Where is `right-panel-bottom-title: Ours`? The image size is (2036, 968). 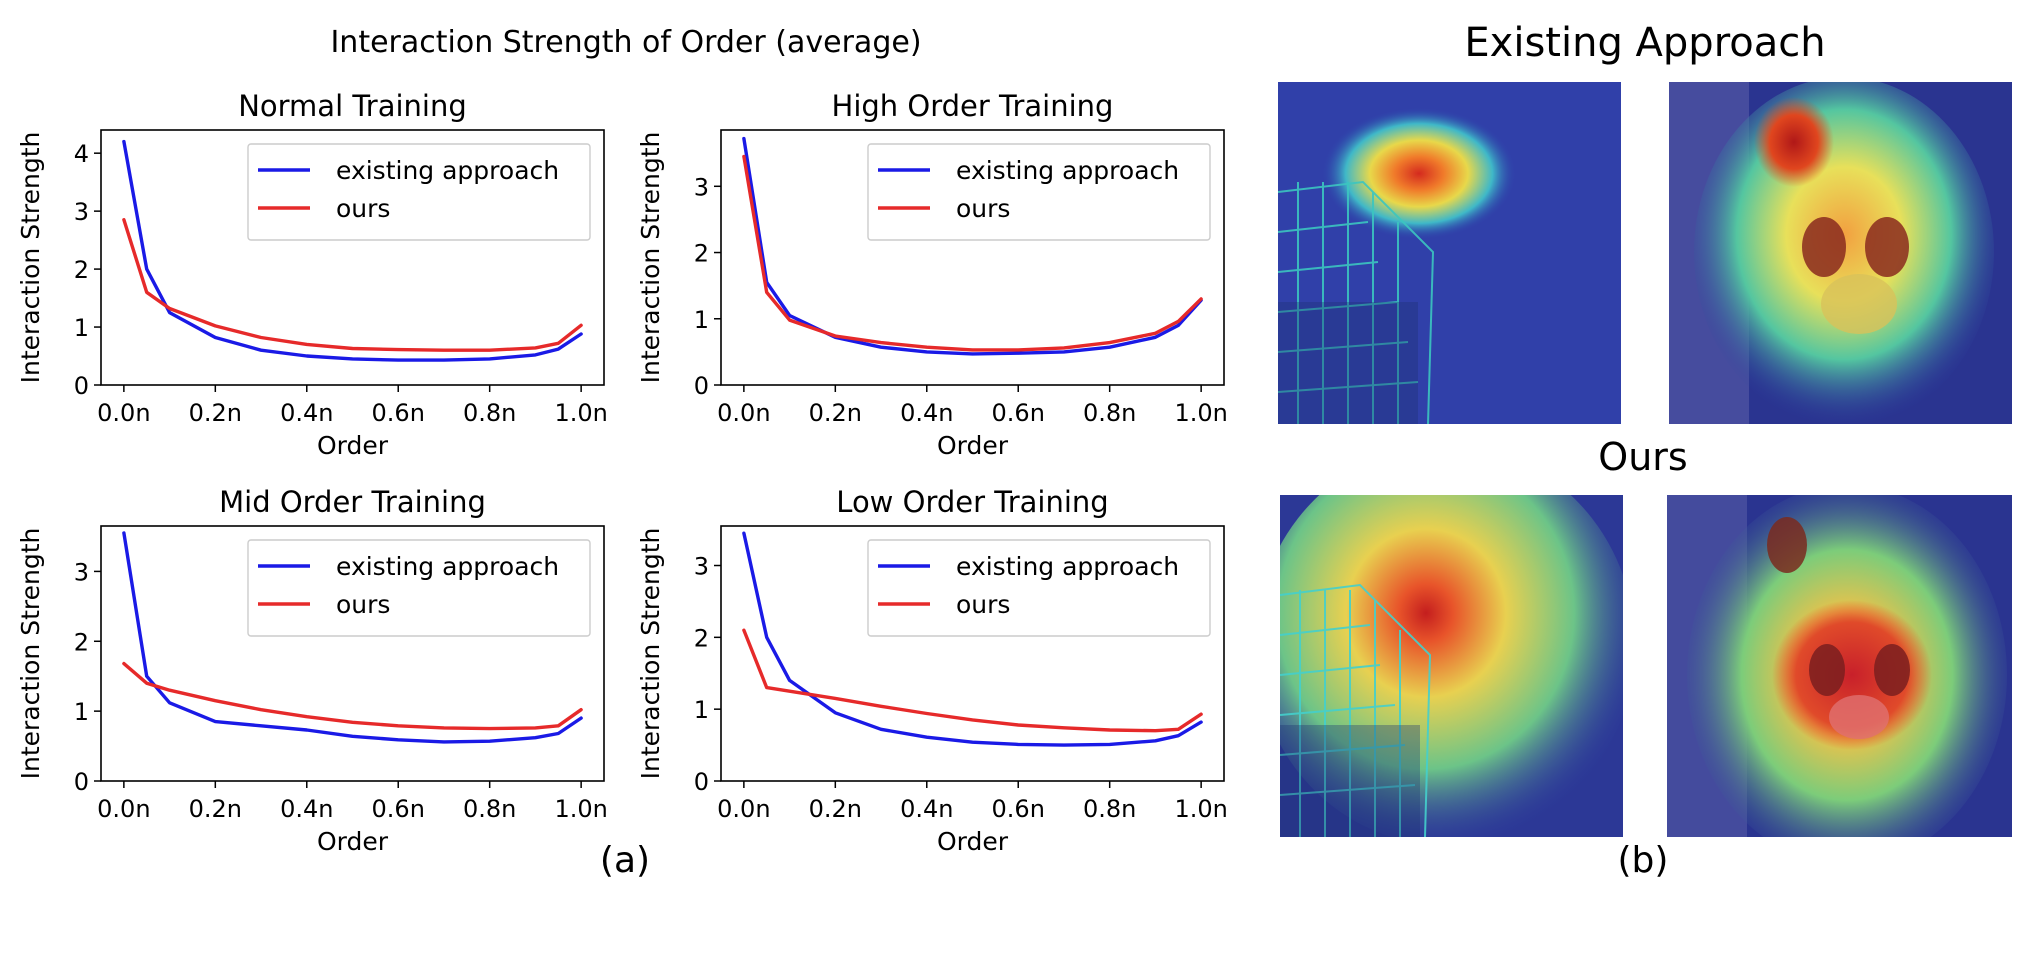 right-panel-bottom-title: Ours is located at coordinates (1642, 457).